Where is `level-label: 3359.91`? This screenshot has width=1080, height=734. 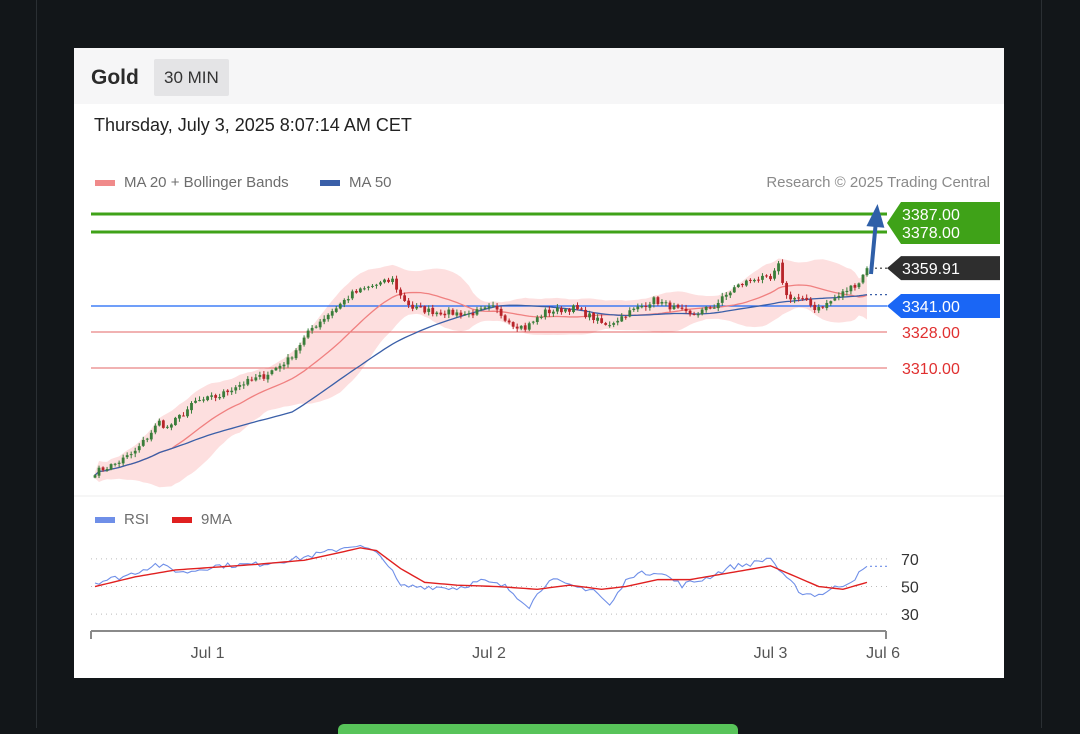 level-label: 3359.91 is located at coordinates (931, 269).